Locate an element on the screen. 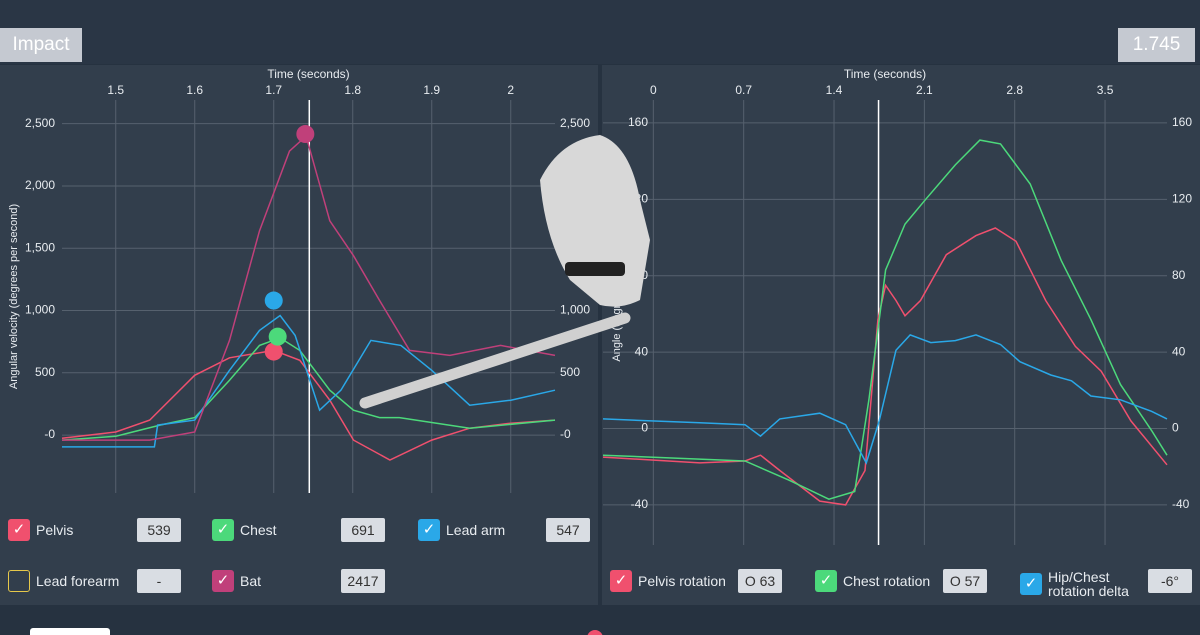 The image size is (1200, 635). time-readout: 1.745 is located at coordinates (1156, 45).